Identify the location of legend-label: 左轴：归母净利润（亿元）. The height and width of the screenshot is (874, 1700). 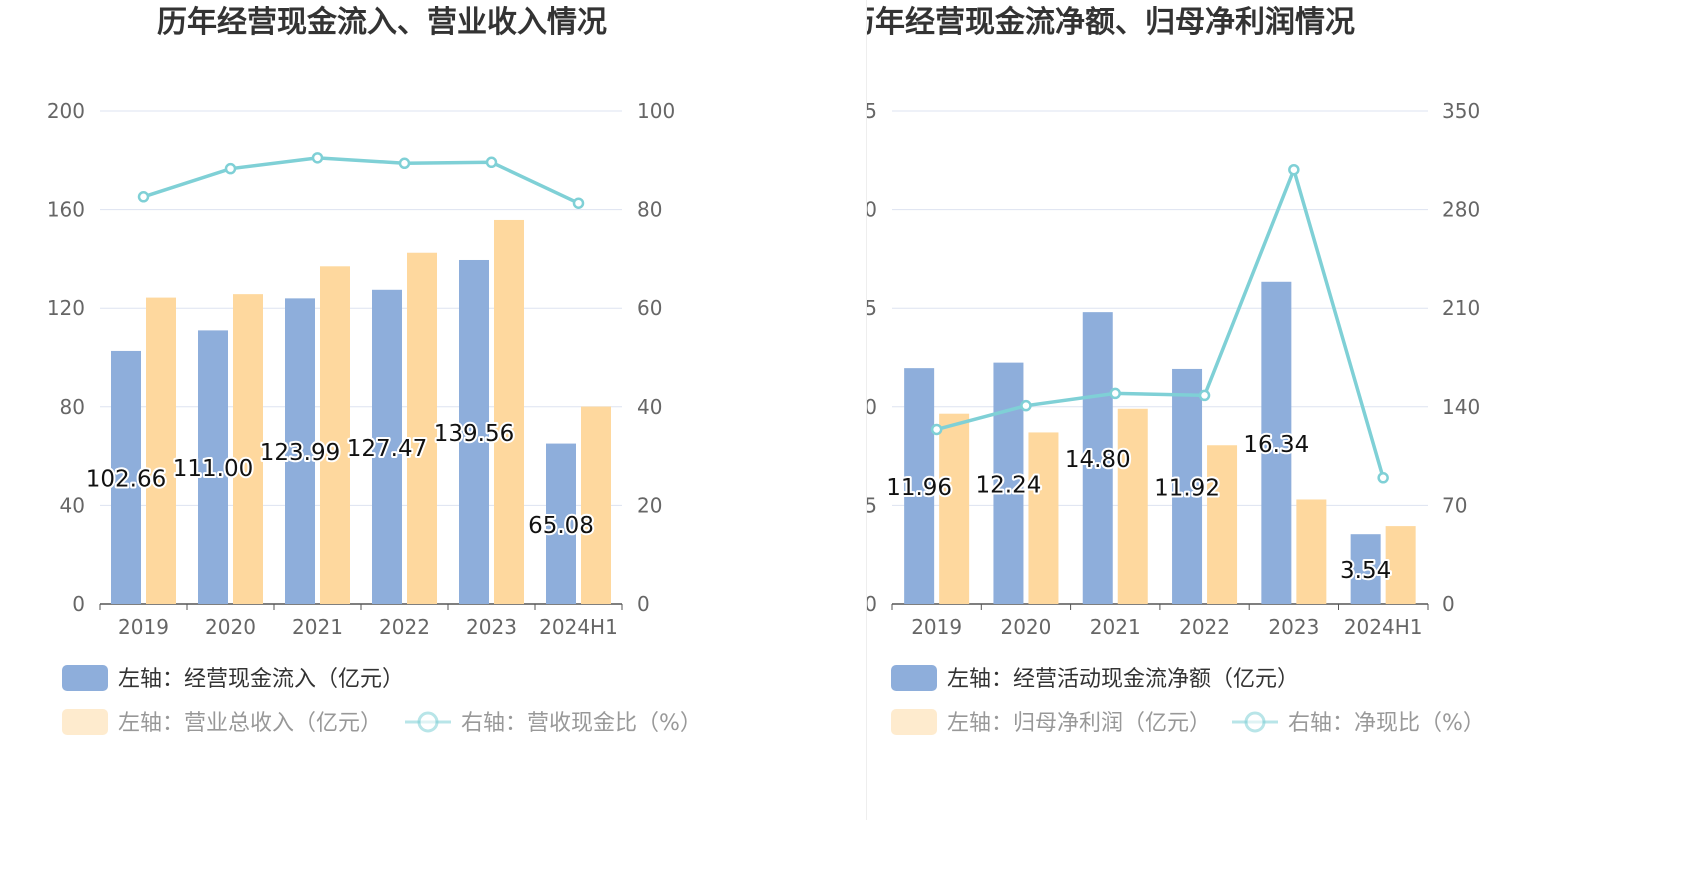
(1079, 723).